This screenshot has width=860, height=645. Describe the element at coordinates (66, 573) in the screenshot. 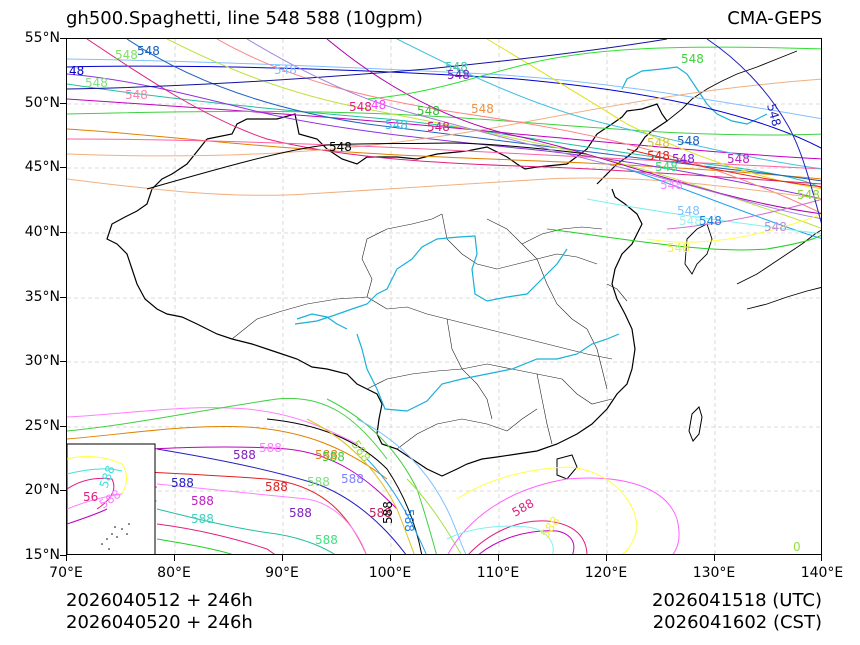

I see `xtick-70e: 70°E` at that location.